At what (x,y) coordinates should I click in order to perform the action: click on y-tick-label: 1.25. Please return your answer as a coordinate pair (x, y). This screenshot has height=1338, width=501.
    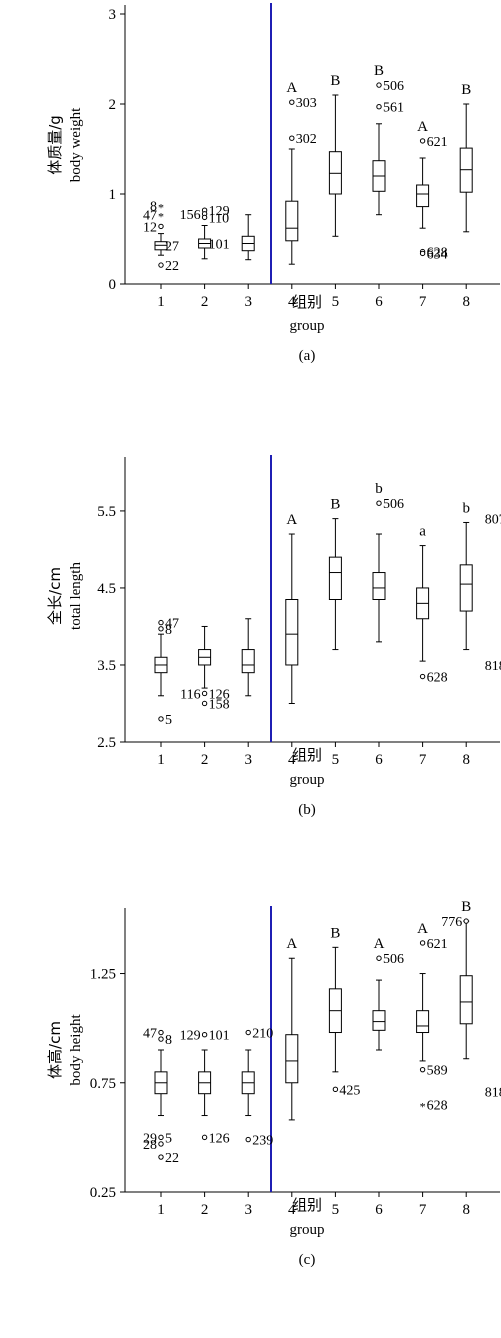
    Looking at the image, I should click on (103, 975).